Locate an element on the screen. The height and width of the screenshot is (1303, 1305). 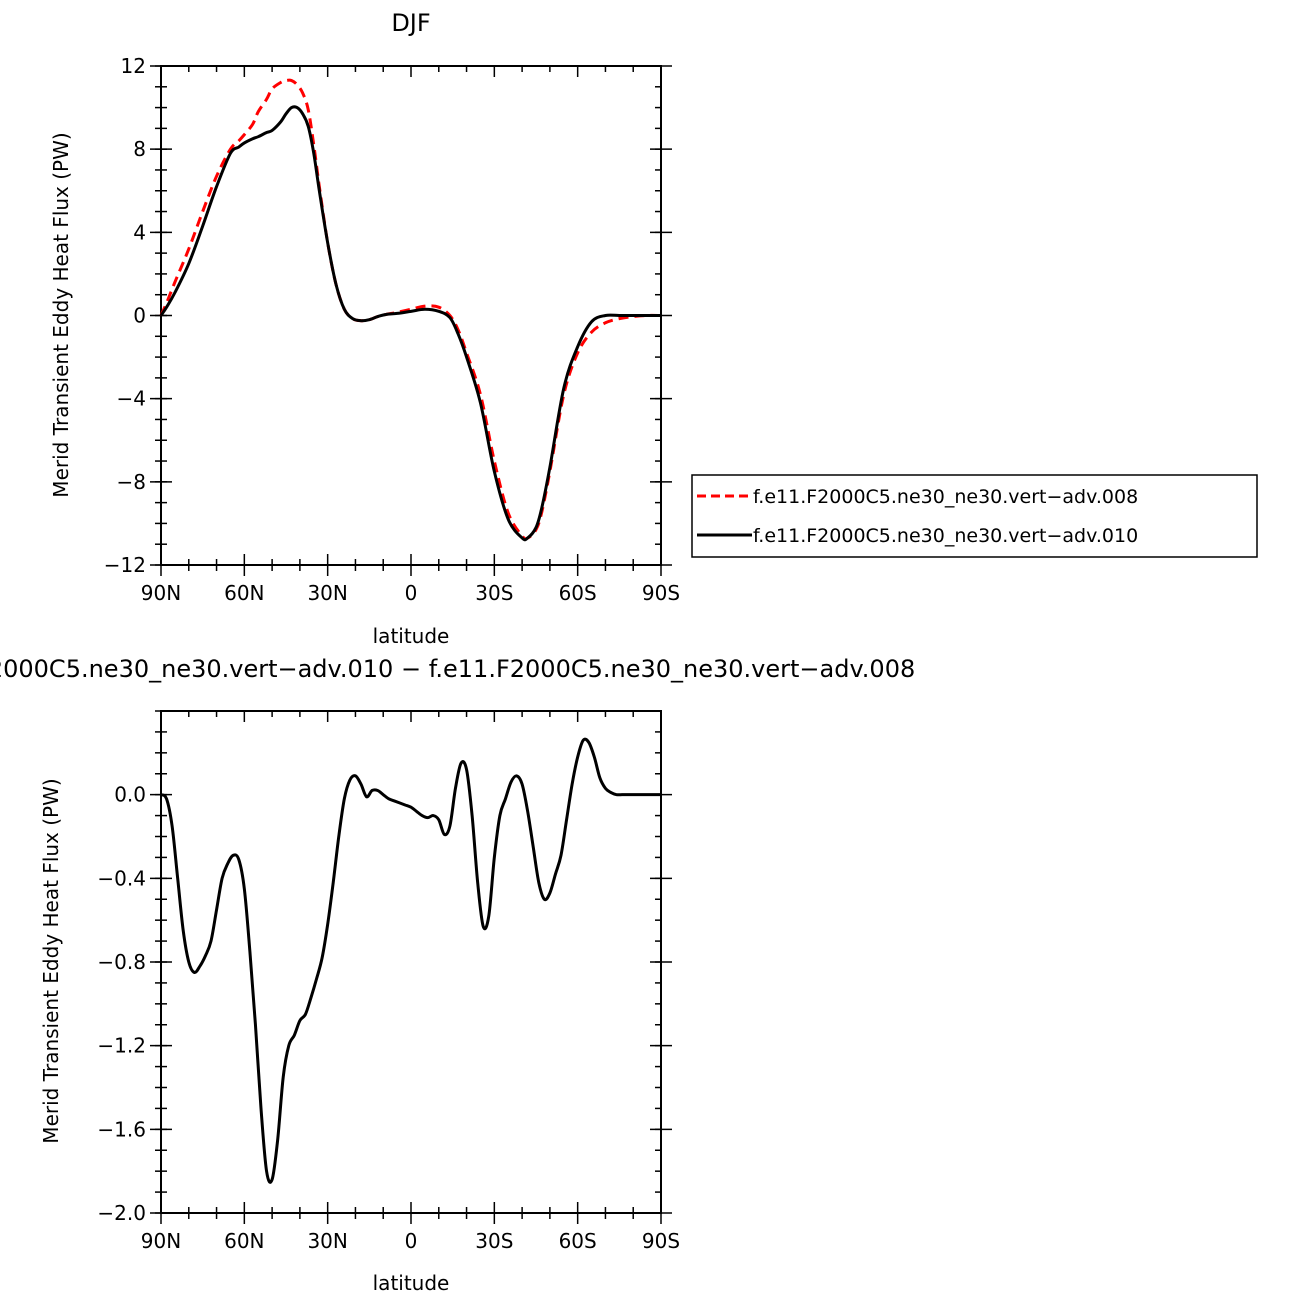
top-plot-frame is located at coordinates (411, 315).